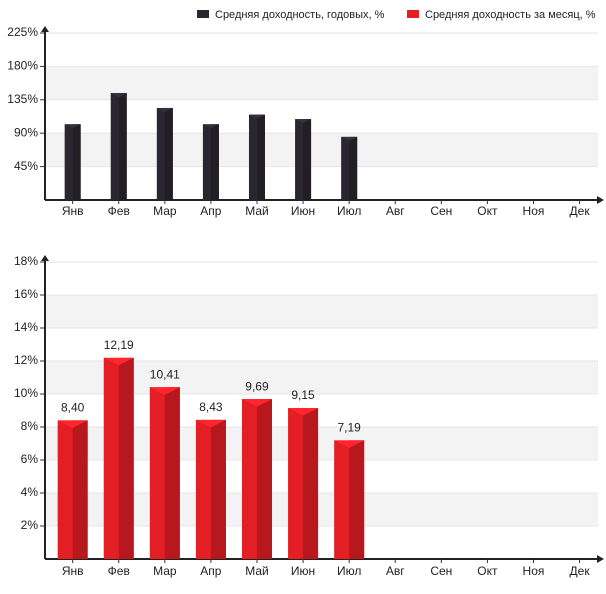 The height and width of the screenshot is (594, 606). Describe the element at coordinates (26, 393) in the screenshot. I see `y-tick-label: 10%` at that location.